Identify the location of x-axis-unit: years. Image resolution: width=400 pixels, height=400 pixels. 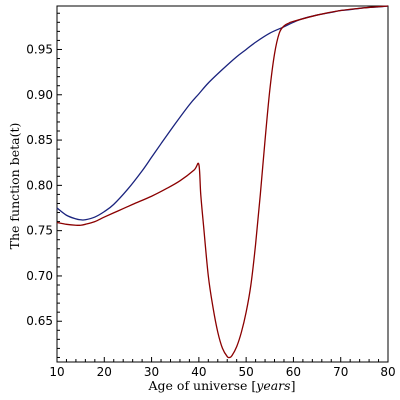
(272, 385).